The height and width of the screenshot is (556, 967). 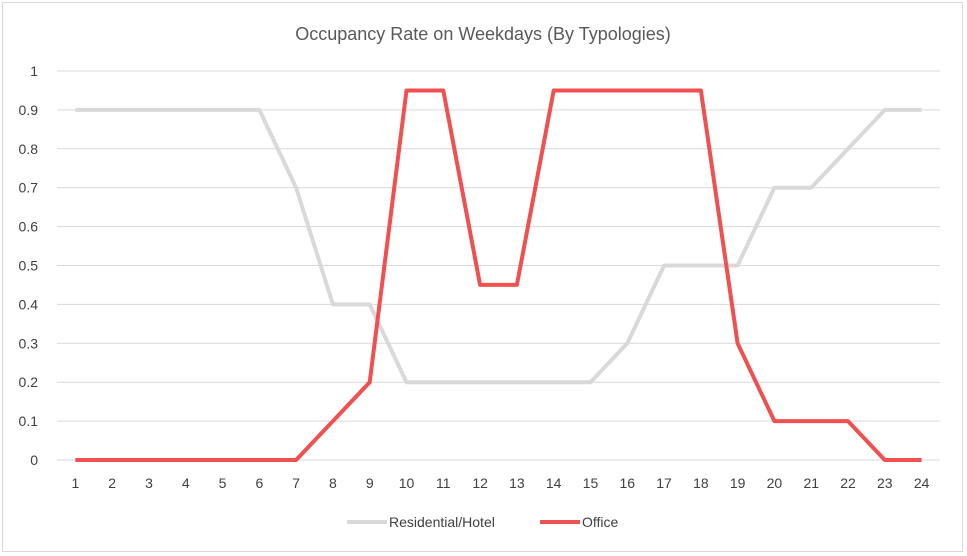 I want to click on x-tick-label: 18, so click(x=701, y=483).